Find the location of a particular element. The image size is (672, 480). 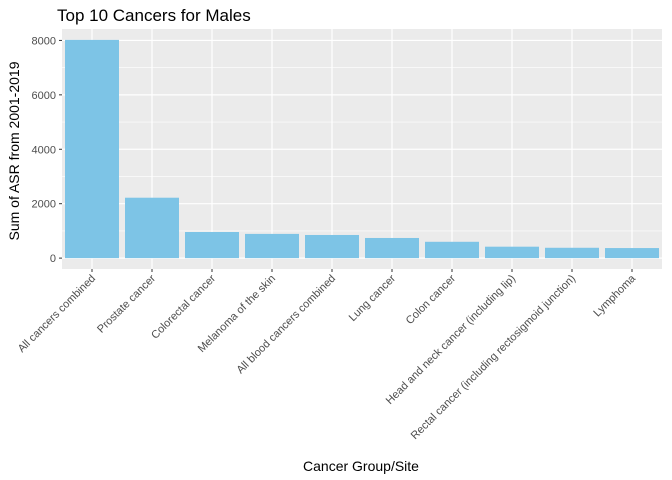

y-axis-title: Sum of ASR from 2001-2019 is located at coordinates (14, 150).